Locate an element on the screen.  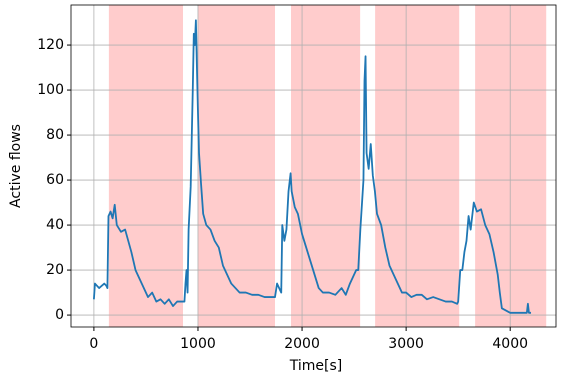
x-tick-label: 1000 is located at coordinates (198, 344).